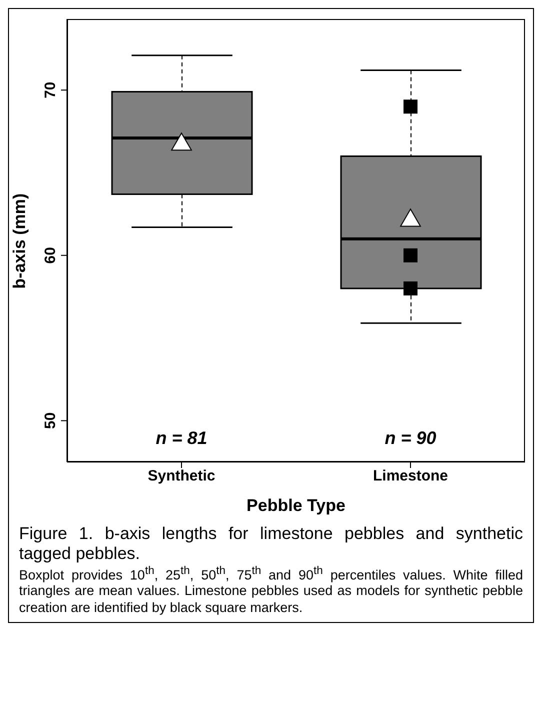  What do you see at coordinates (410, 476) in the screenshot?
I see `x-tick-label: Limestone` at bounding box center [410, 476].